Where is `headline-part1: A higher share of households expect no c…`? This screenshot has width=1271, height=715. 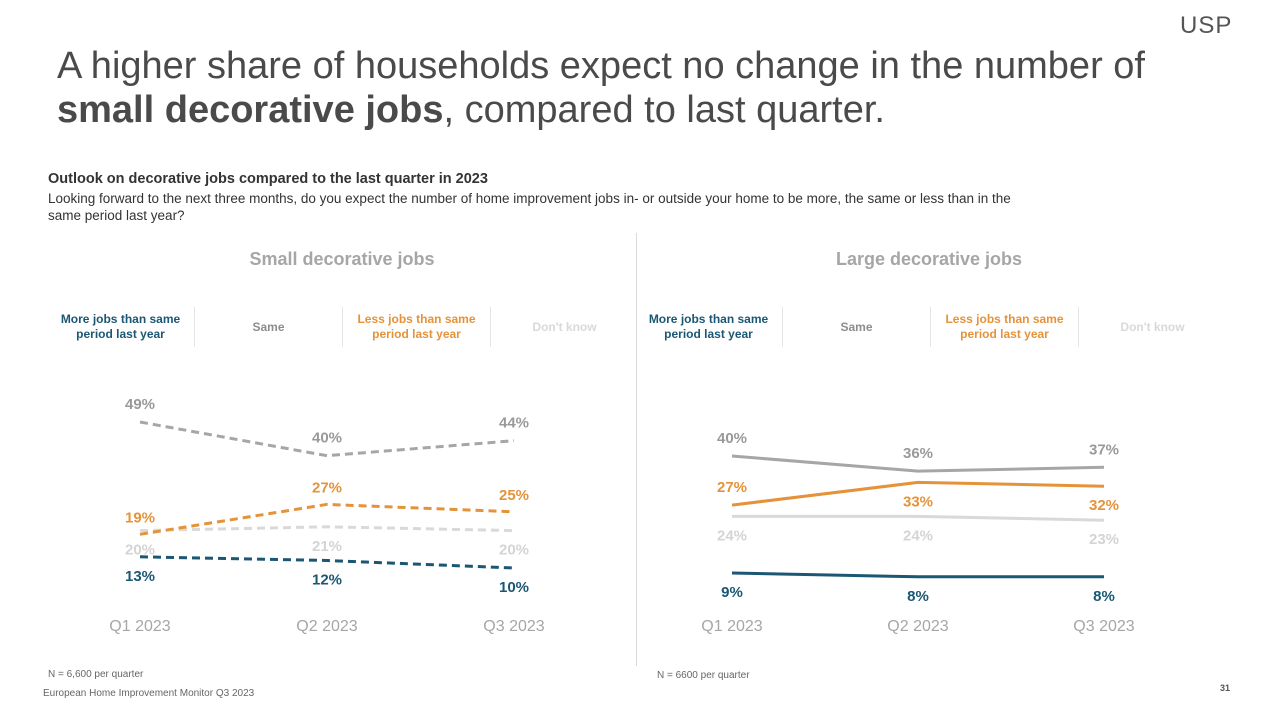 headline-part1: A higher share of households expect no c… is located at coordinates (601, 66).